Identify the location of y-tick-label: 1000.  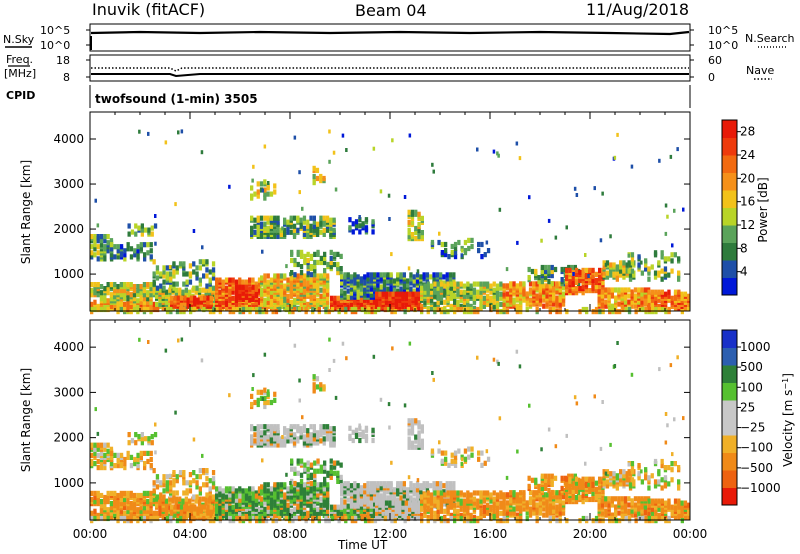
(68, 274).